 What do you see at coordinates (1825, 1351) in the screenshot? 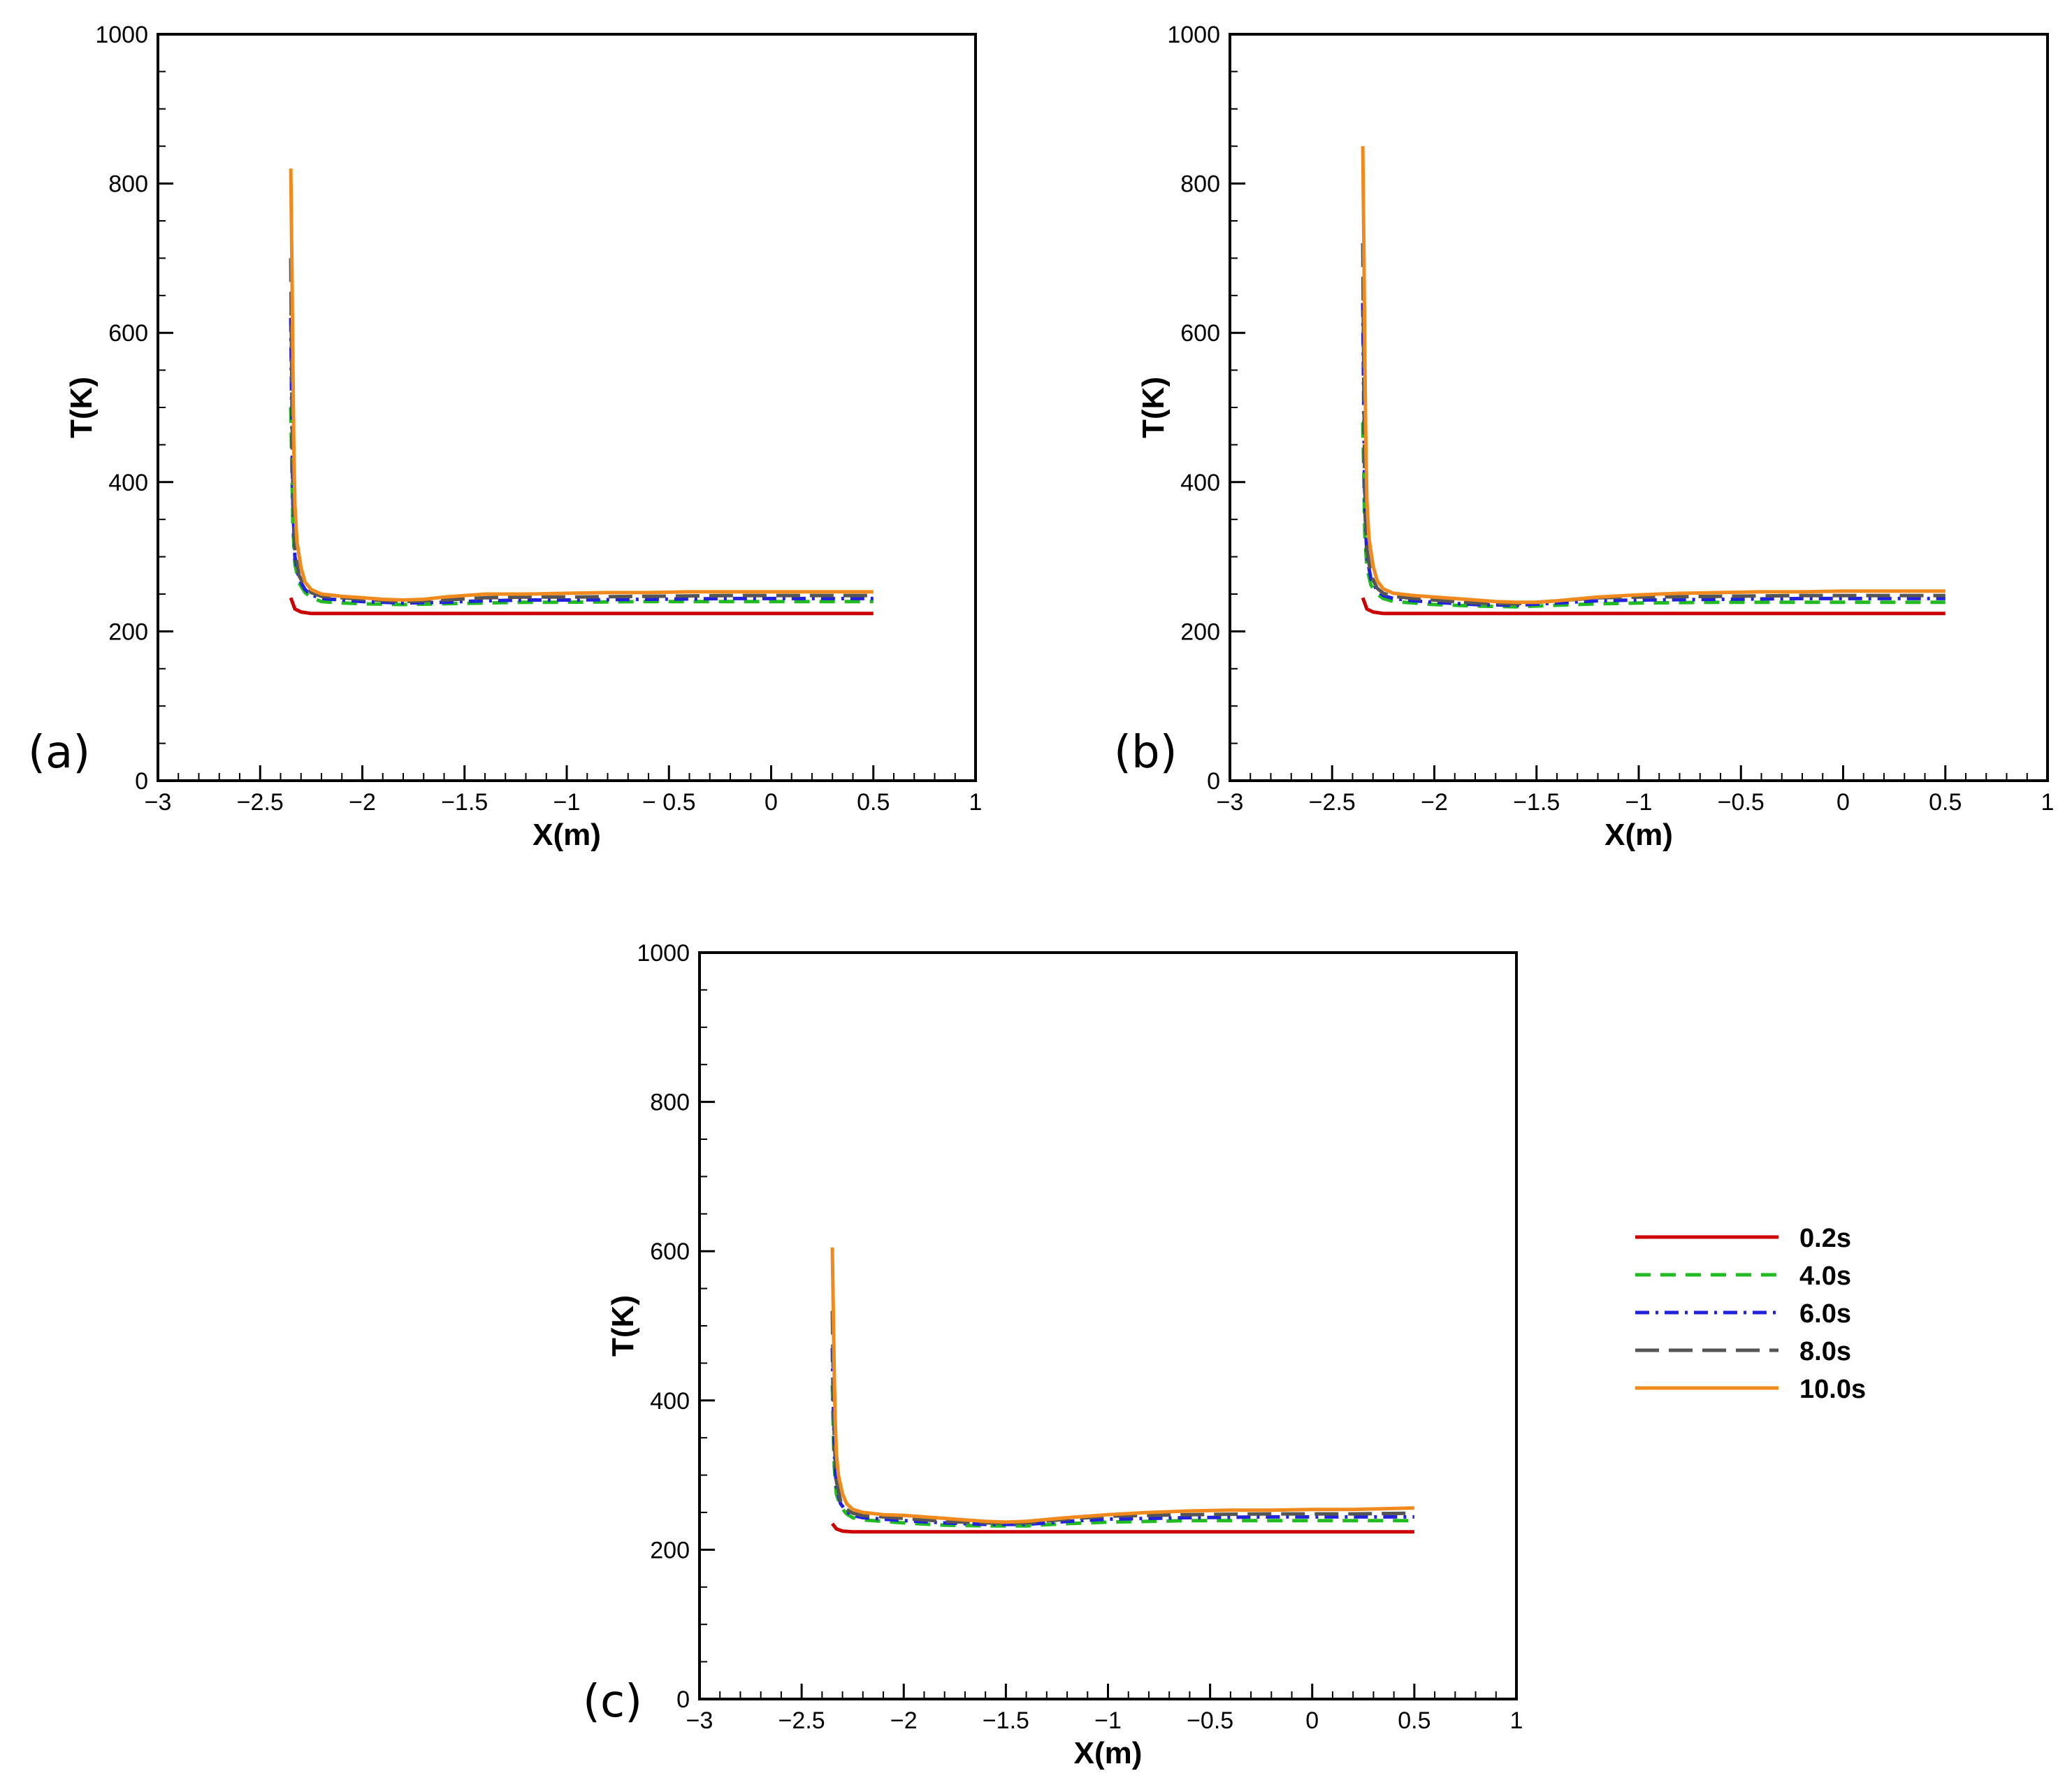
I see `legend-label: 8.0s` at bounding box center [1825, 1351].